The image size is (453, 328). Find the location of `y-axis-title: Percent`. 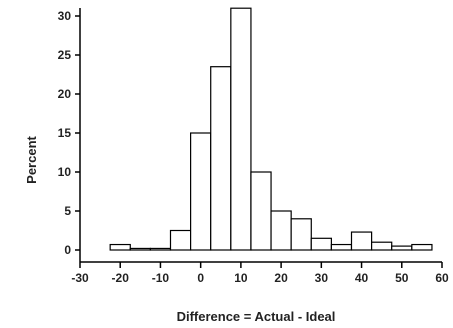

y-axis-title: Percent is located at coordinates (31, 159).